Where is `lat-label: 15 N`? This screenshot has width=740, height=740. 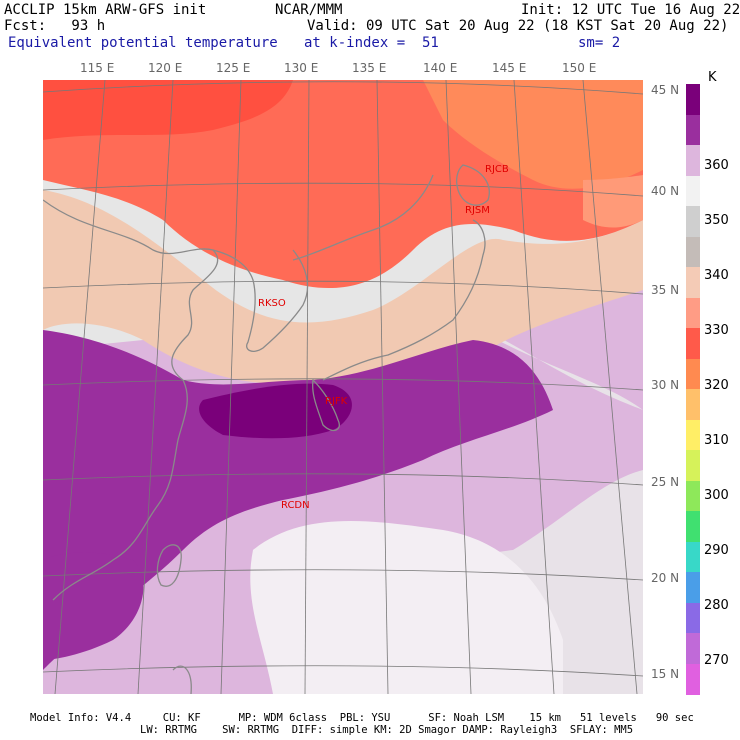 lat-label: 15 N is located at coordinates (665, 674).